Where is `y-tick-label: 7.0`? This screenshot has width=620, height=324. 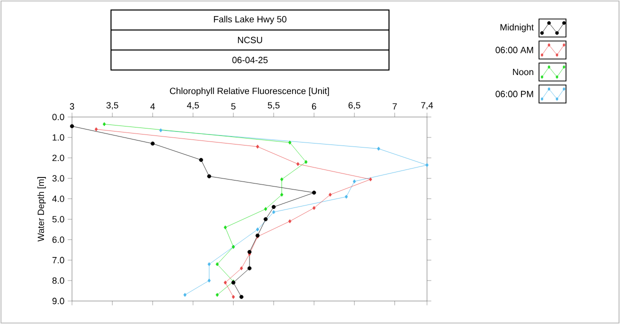 y-tick-label: 7.0 is located at coordinates (58, 260).